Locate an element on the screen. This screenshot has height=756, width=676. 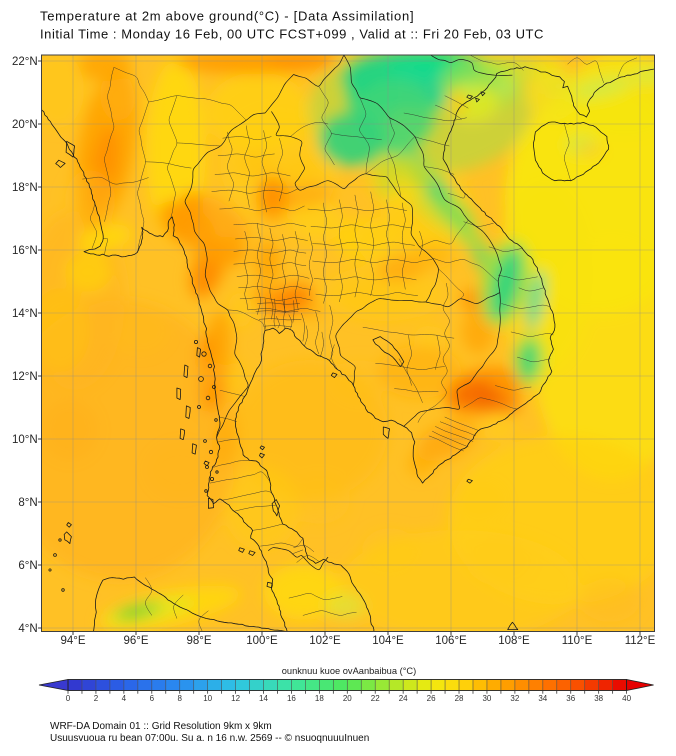
svg-text: 40 is located at coordinates (626, 698).